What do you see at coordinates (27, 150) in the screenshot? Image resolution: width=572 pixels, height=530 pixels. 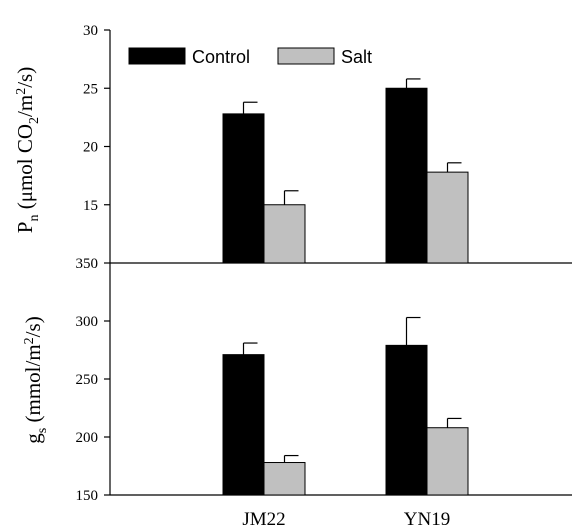 I see `top-y-axis-title: Pn (μmol CO2/m2/s)` at bounding box center [27, 150].